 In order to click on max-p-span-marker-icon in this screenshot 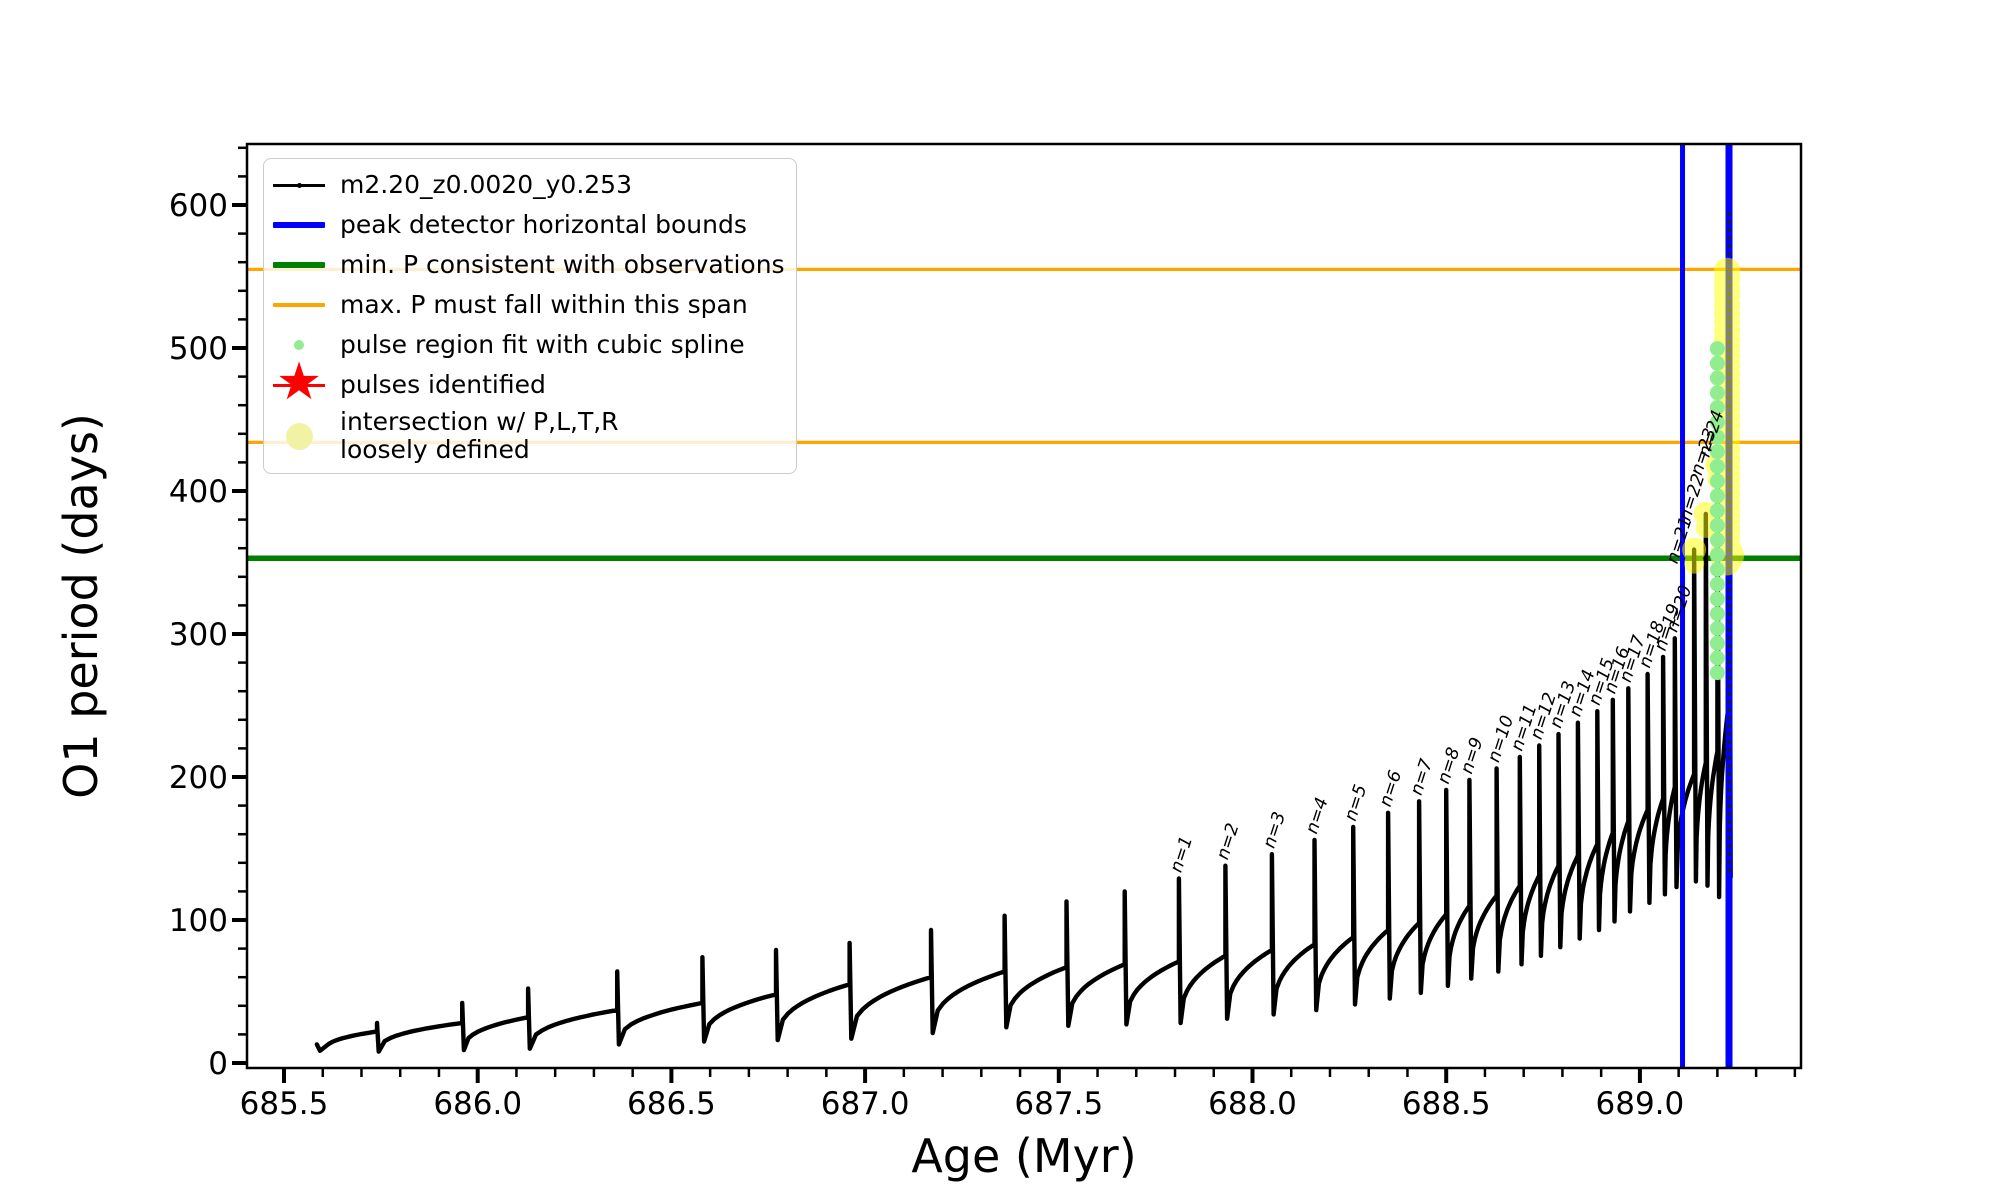, I will do `click(299, 305)`.